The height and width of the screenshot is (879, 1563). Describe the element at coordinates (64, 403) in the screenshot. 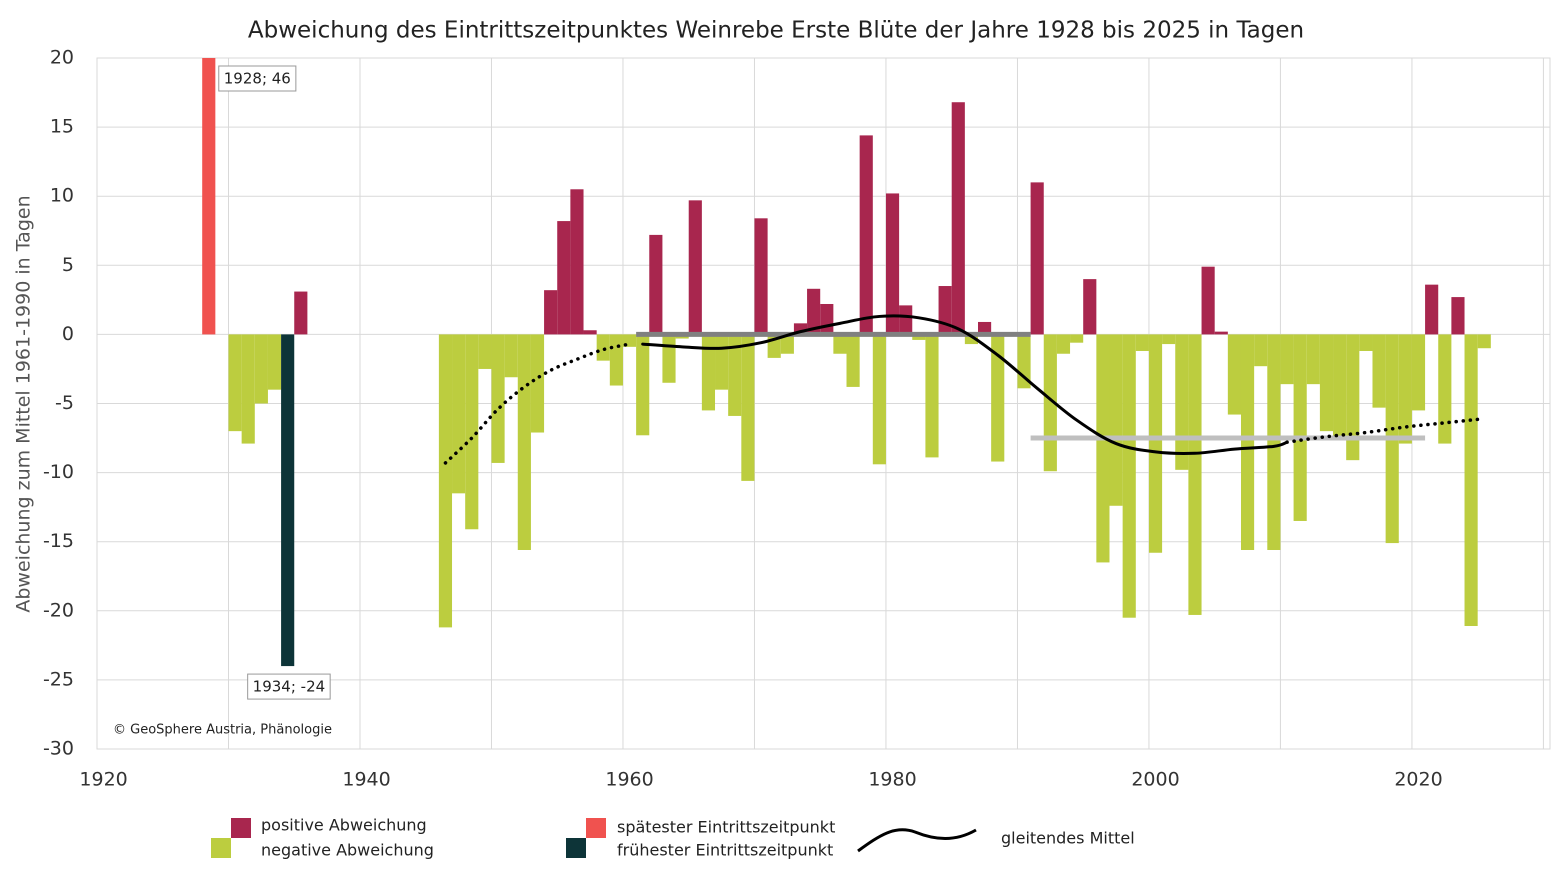

I see `y-tick-label: -5` at that location.